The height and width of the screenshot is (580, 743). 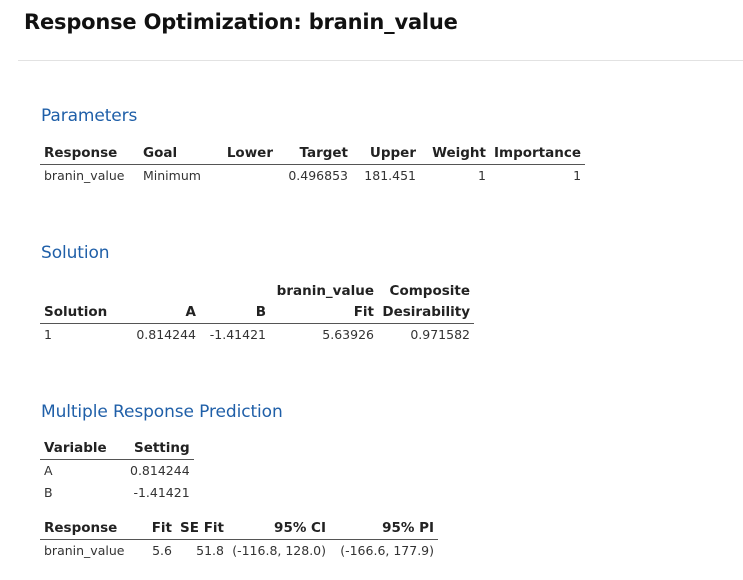 What do you see at coordinates (426, 313) in the screenshot?
I see `column-header-desirability: Desirability` at bounding box center [426, 313].